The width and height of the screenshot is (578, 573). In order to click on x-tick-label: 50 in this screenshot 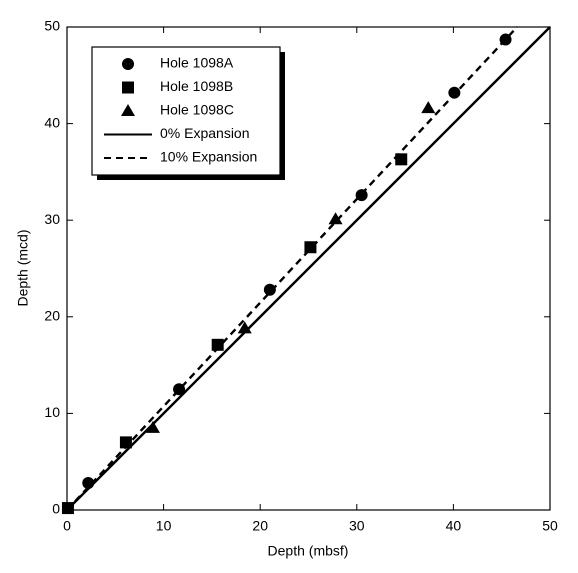, I will do `click(550, 526)`.